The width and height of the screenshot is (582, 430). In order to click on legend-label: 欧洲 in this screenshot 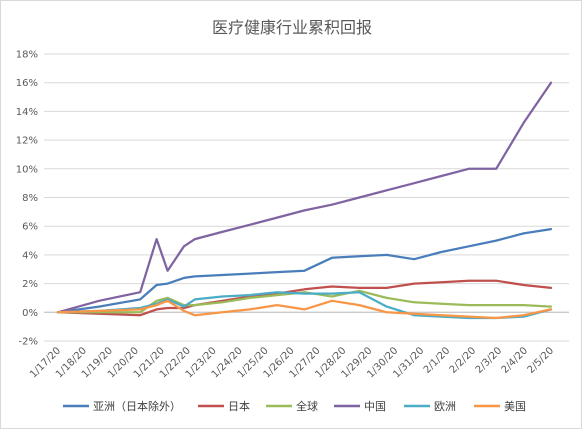, I will do `click(445, 406)`.